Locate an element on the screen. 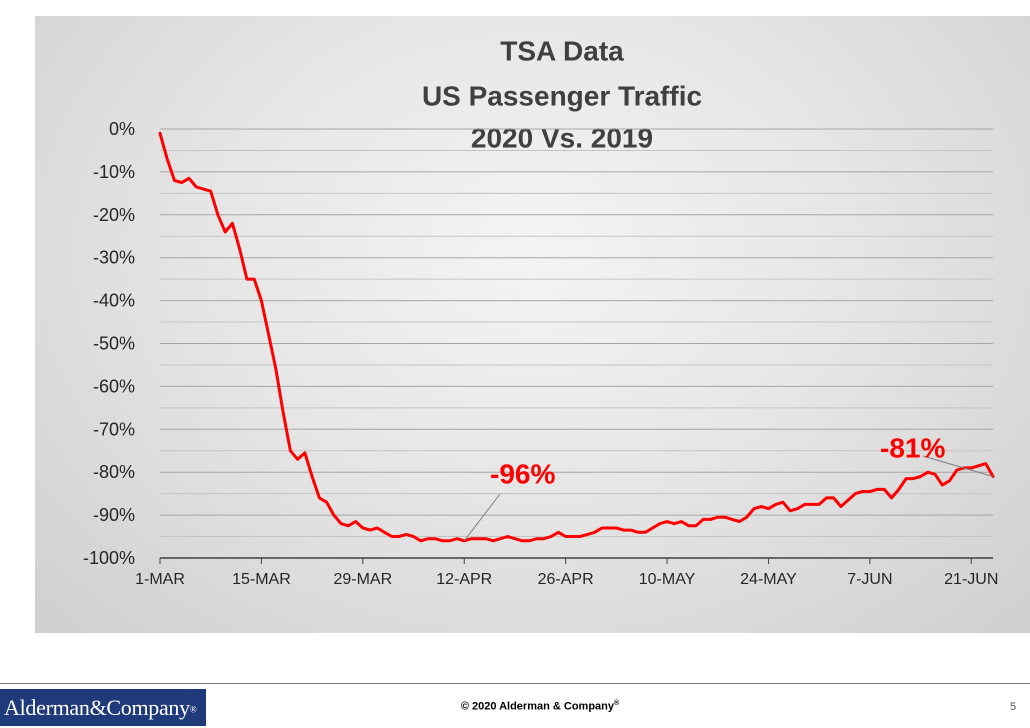 The image size is (1030, 728). chart-title-line: US Passenger Traffic is located at coordinates (562, 96).